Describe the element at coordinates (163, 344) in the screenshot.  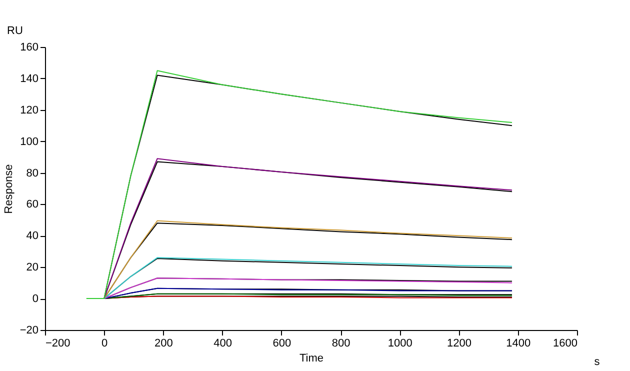
I see `x-tick-label: 200` at that location.